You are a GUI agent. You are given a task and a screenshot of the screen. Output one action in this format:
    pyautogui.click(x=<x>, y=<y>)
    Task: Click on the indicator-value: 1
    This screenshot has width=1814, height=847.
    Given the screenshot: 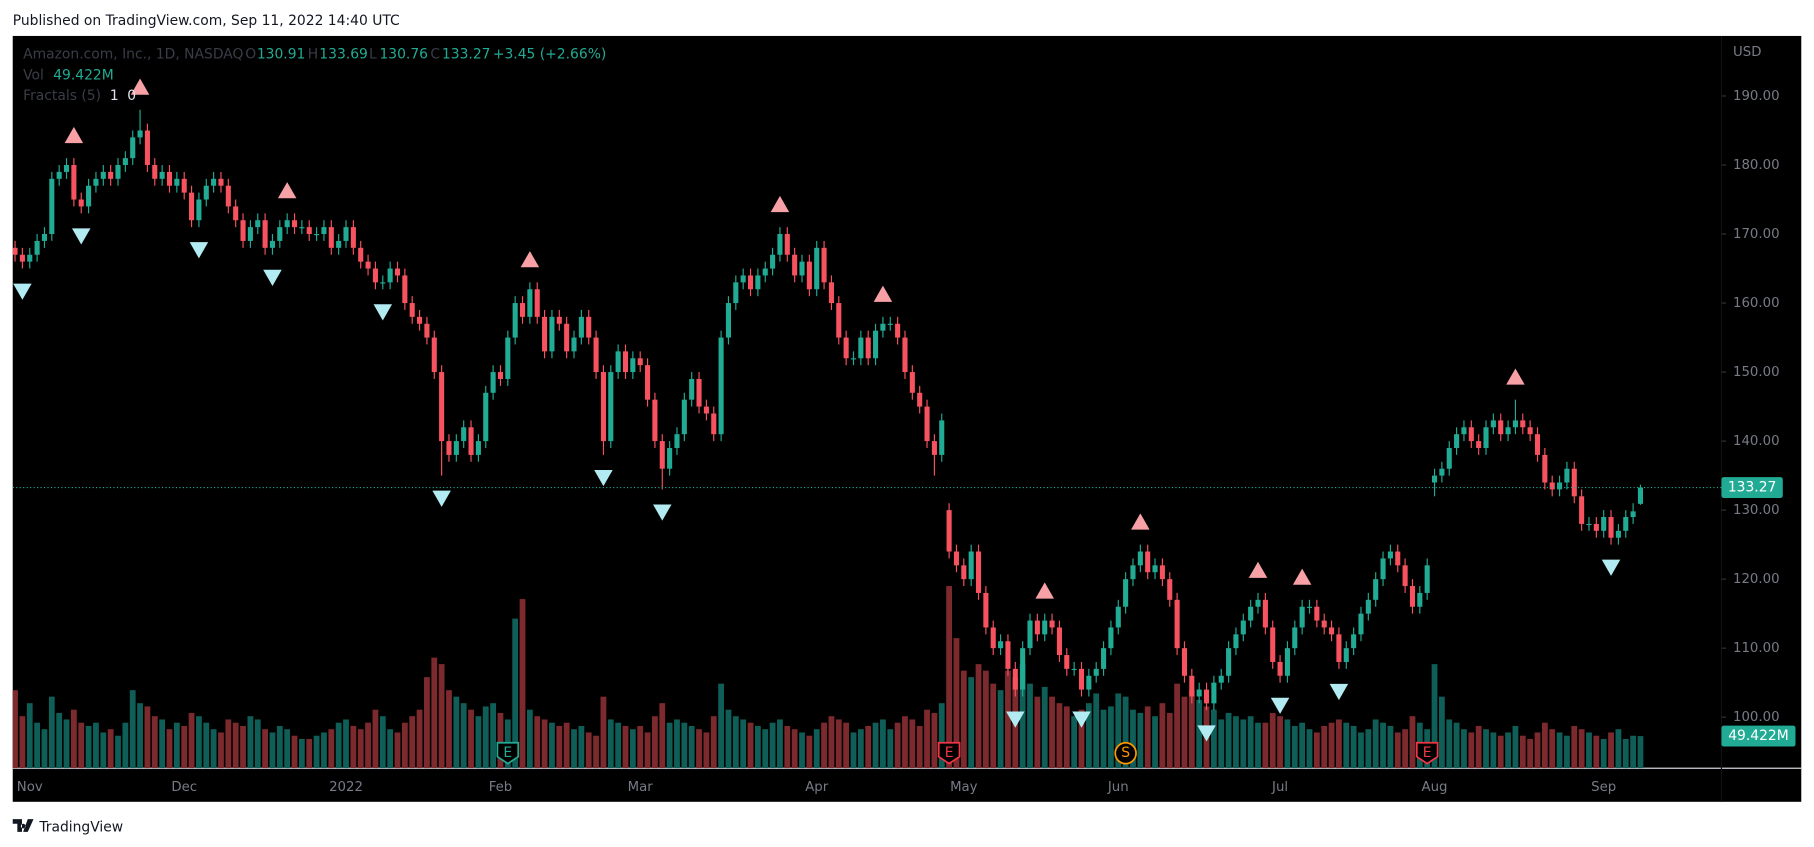 What is the action you would take?
    pyautogui.click(x=114, y=96)
    